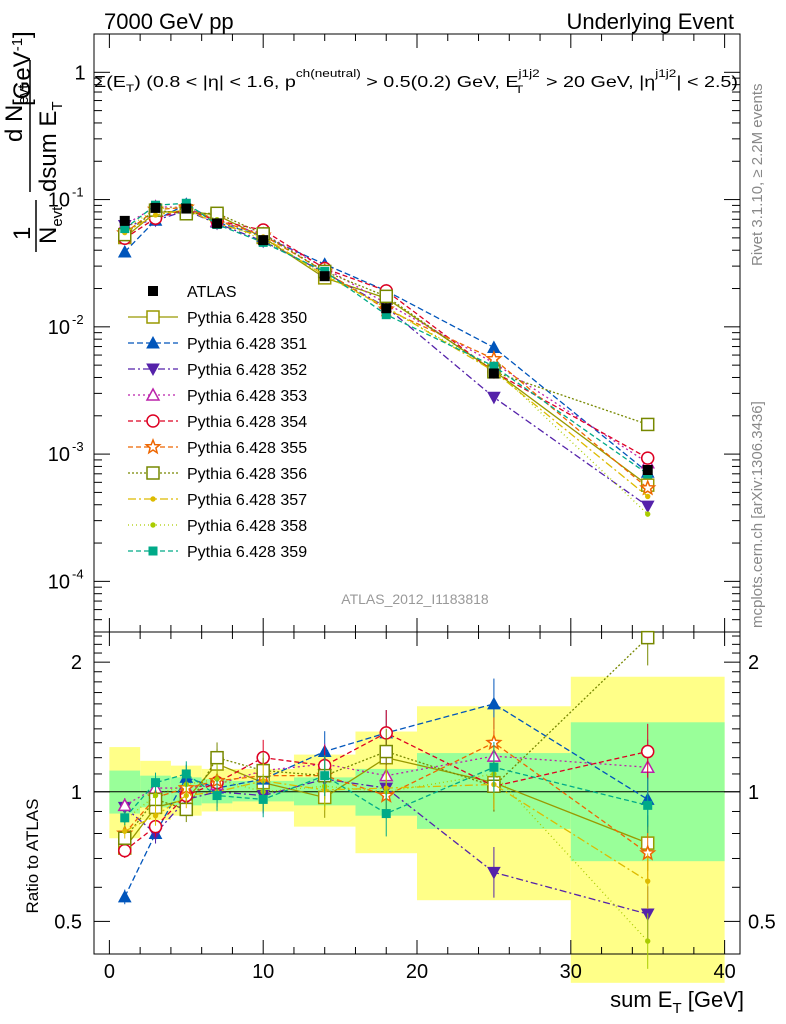 This screenshot has height=1024, width=786. I want to click on legend-label: Pythia 6.428 353, so click(247, 396).